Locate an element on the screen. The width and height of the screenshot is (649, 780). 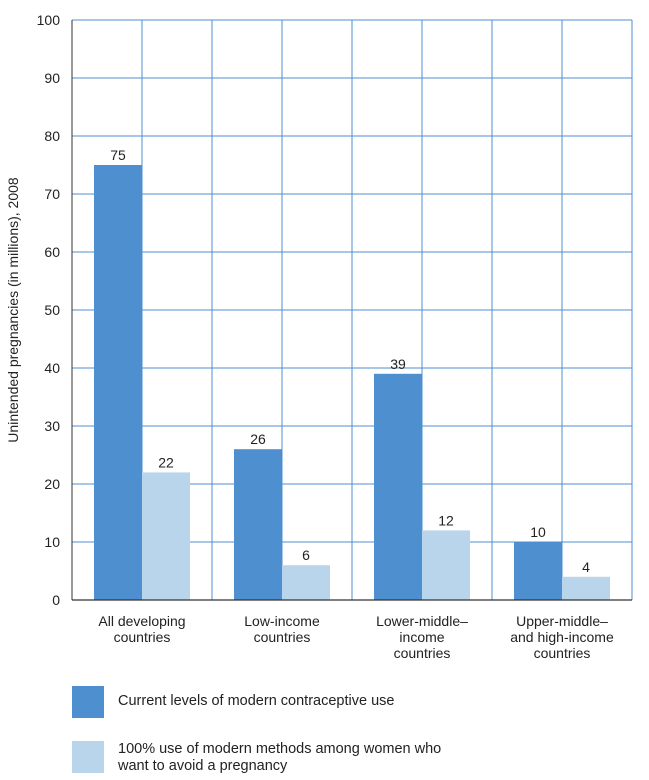
y-tick-label: 60 is located at coordinates (52, 252).